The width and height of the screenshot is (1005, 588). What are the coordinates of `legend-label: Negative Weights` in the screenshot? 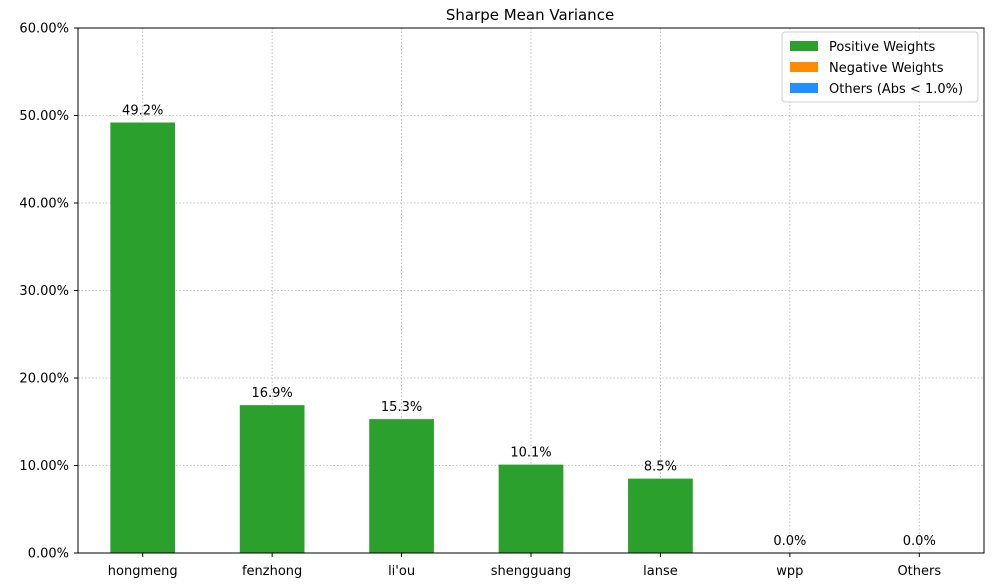 It's located at (886, 68).